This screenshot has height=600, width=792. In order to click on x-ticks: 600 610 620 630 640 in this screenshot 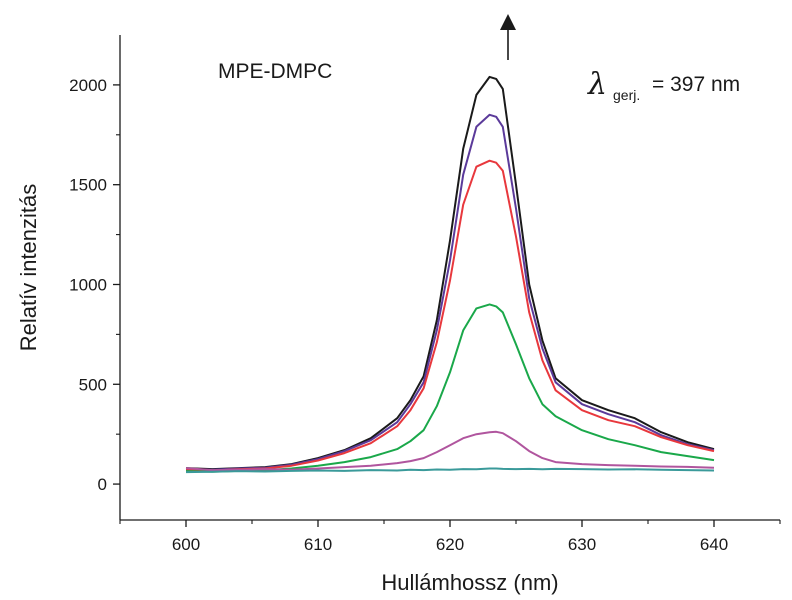, I will do `click(450, 537)`.